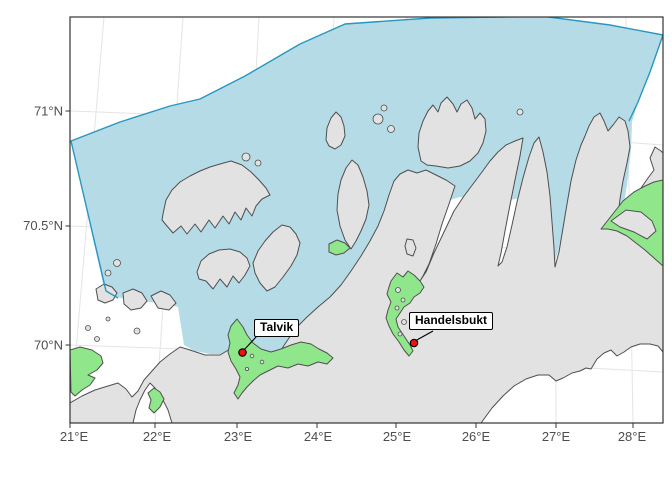 This screenshot has height=480, width=672. Describe the element at coordinates (339, 247) in the screenshot. I see `green-kvalsund` at that location.